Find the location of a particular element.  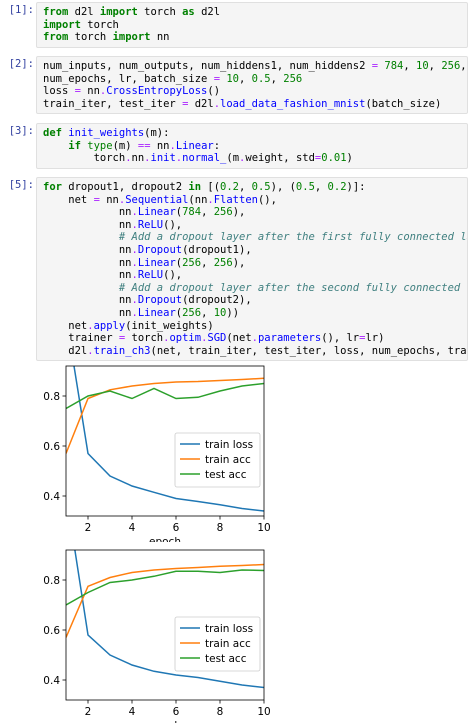

cell-prompt: [1]: is located at coordinates (21, 10).